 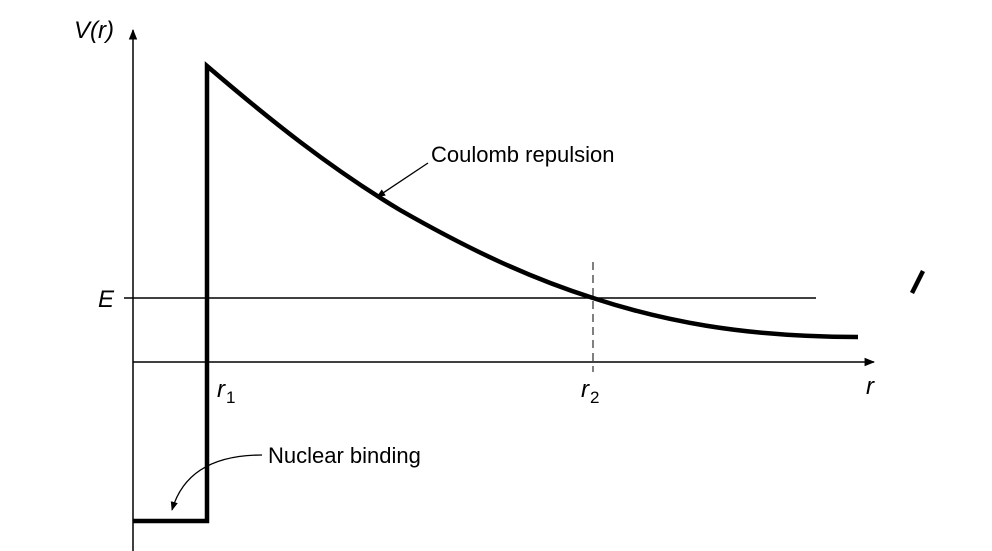 What do you see at coordinates (522, 154) in the screenshot?
I see `coulomb-repulsion-label: Coulomb repulsion` at bounding box center [522, 154].